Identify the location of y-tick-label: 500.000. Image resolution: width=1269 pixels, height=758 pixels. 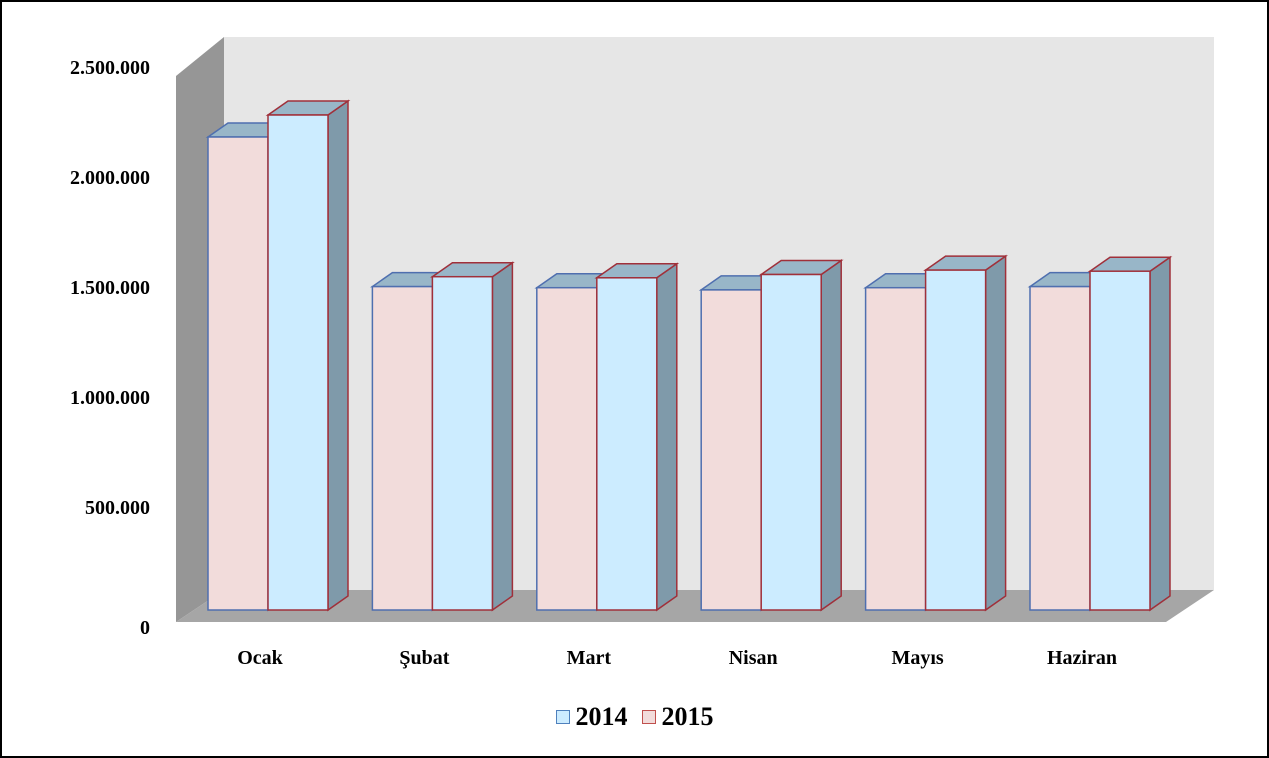
(117, 508).